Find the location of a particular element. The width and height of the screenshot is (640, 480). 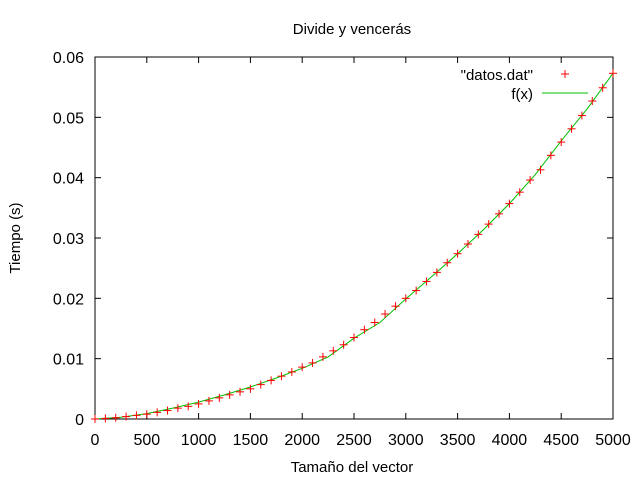

y-tick-label: 0.05 is located at coordinates (68, 118).